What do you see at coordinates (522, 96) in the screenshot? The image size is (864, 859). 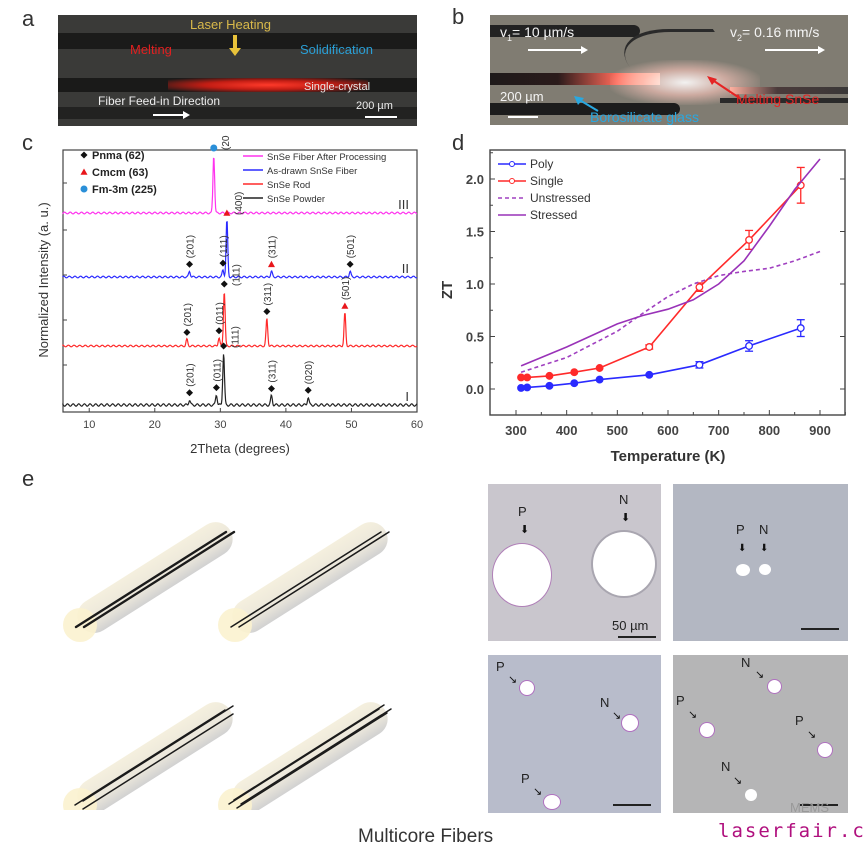 I see `scale-bar-label: 200 µm` at bounding box center [522, 96].